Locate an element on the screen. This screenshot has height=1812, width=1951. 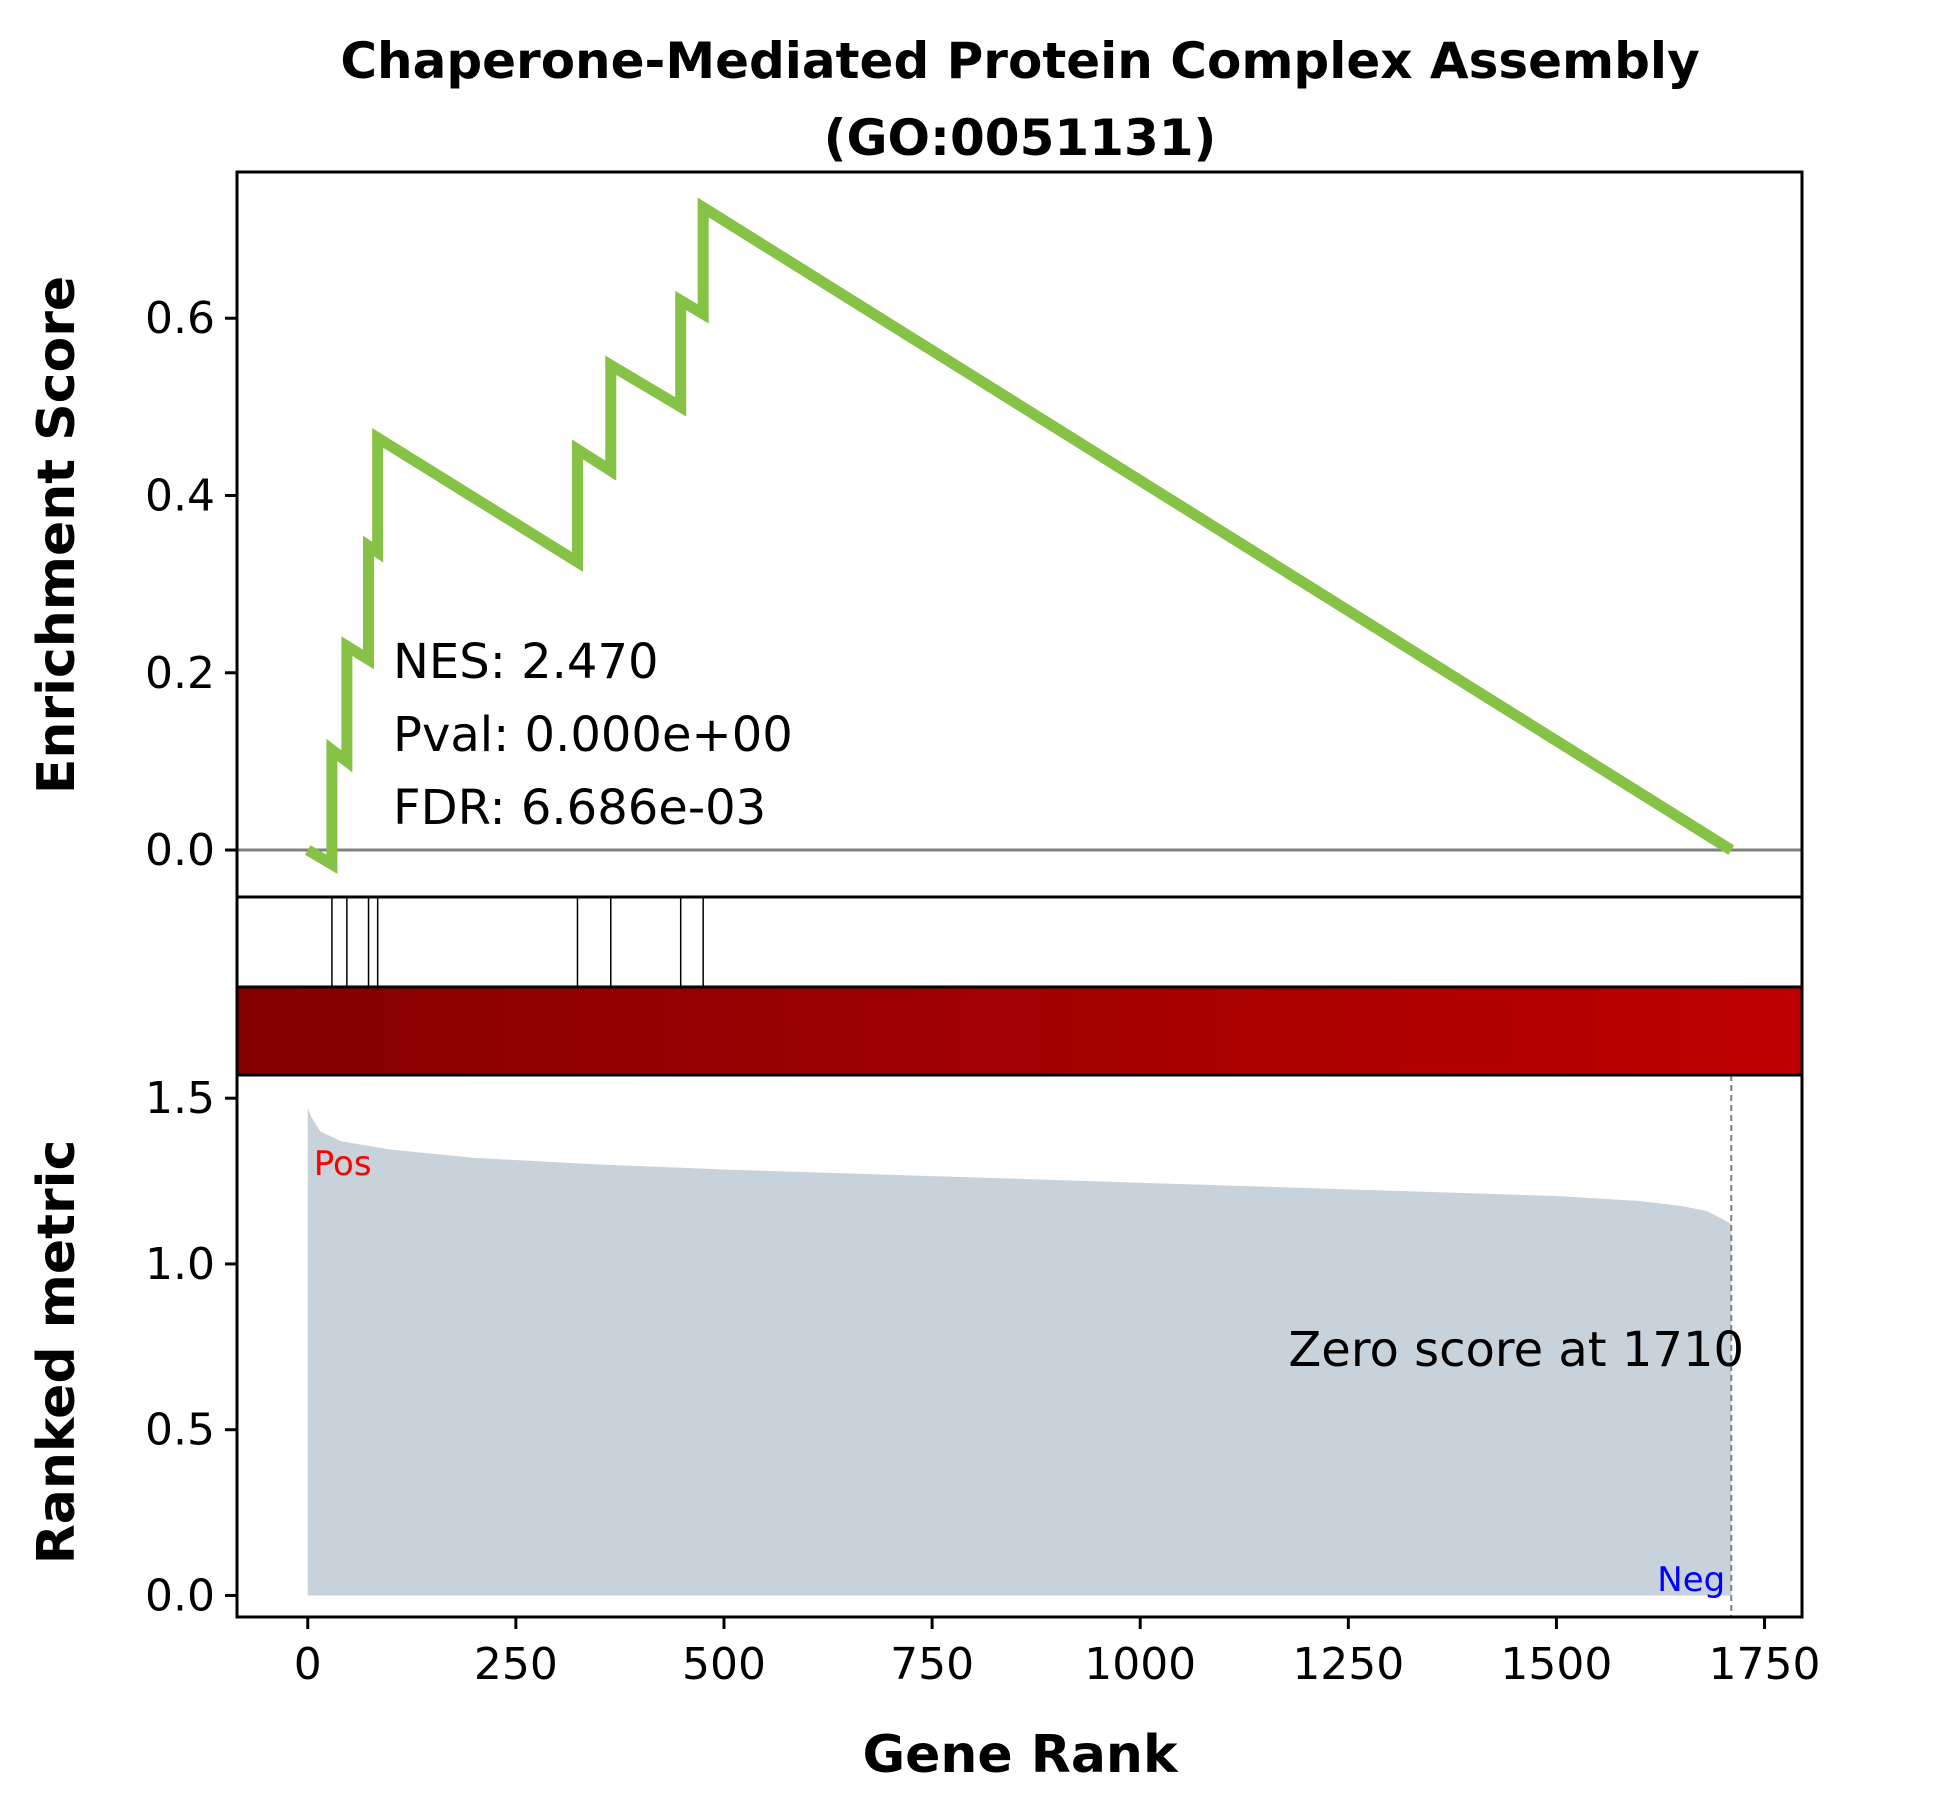
hits-panel is located at coordinates (1019, 942).